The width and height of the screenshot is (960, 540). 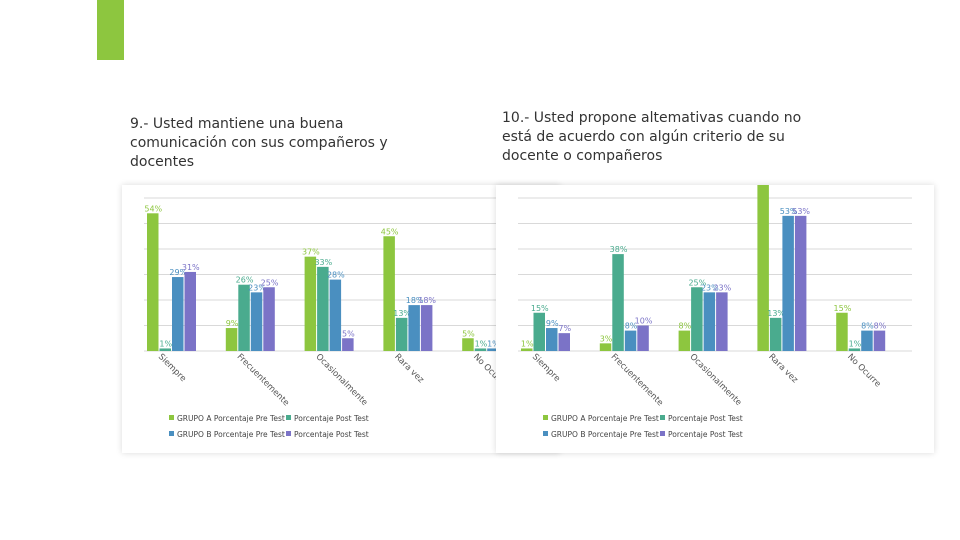 What do you see at coordinates (153, 208) in the screenshot?
I see `data-label: 54%` at bounding box center [153, 208].